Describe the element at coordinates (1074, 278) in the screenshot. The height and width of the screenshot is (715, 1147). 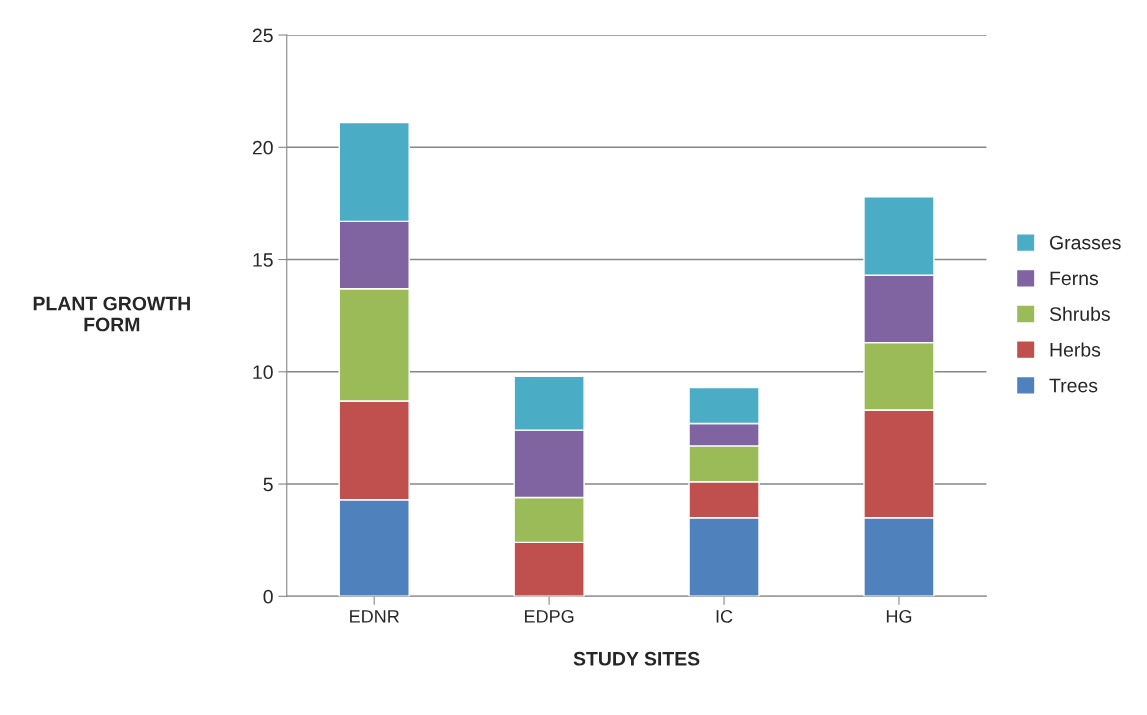
I see `legend-label: Ferns` at that location.